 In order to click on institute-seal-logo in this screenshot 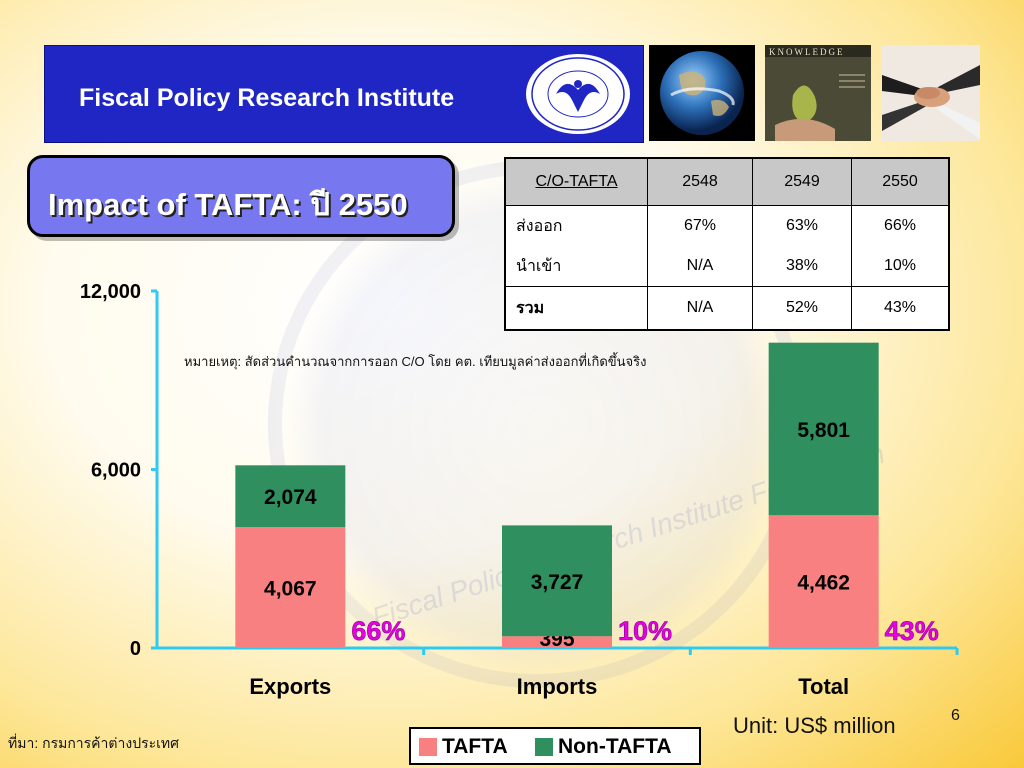, I will do `click(578, 94)`.